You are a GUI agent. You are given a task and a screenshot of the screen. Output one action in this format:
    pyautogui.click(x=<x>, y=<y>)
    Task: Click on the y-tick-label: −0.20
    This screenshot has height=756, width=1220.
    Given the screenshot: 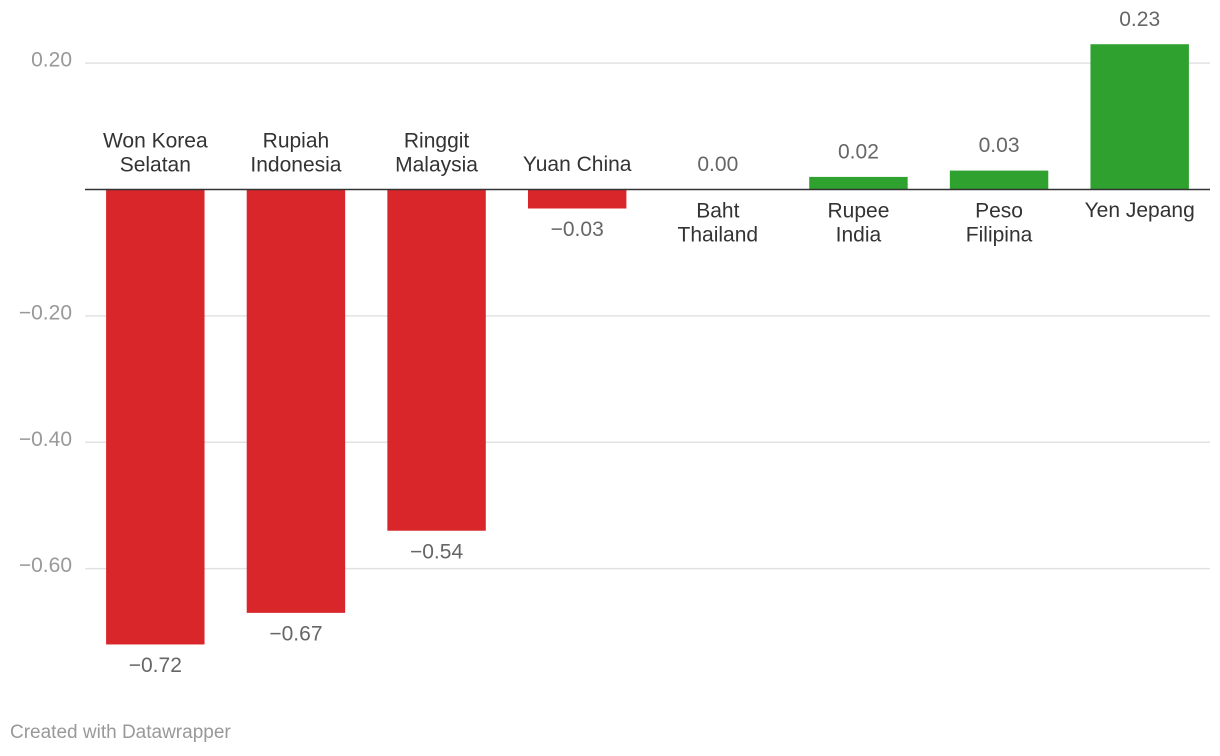 What is the action you would take?
    pyautogui.click(x=45, y=312)
    